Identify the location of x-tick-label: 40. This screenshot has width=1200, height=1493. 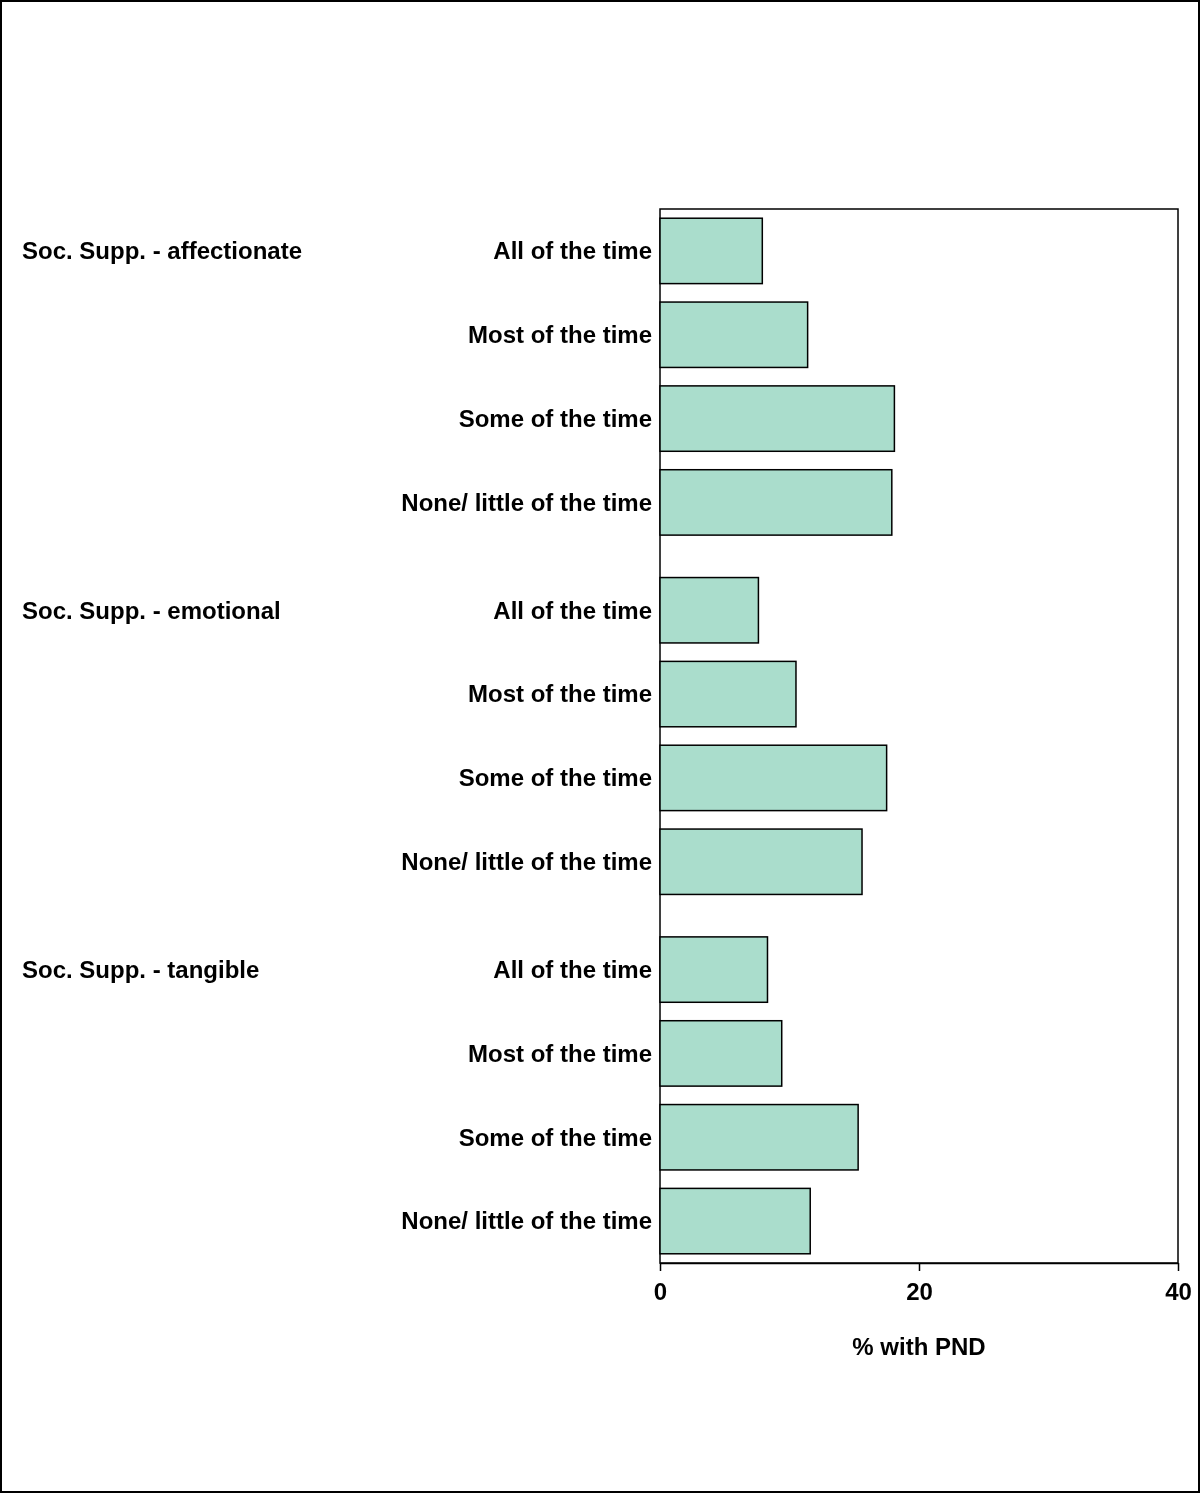
(1178, 1292).